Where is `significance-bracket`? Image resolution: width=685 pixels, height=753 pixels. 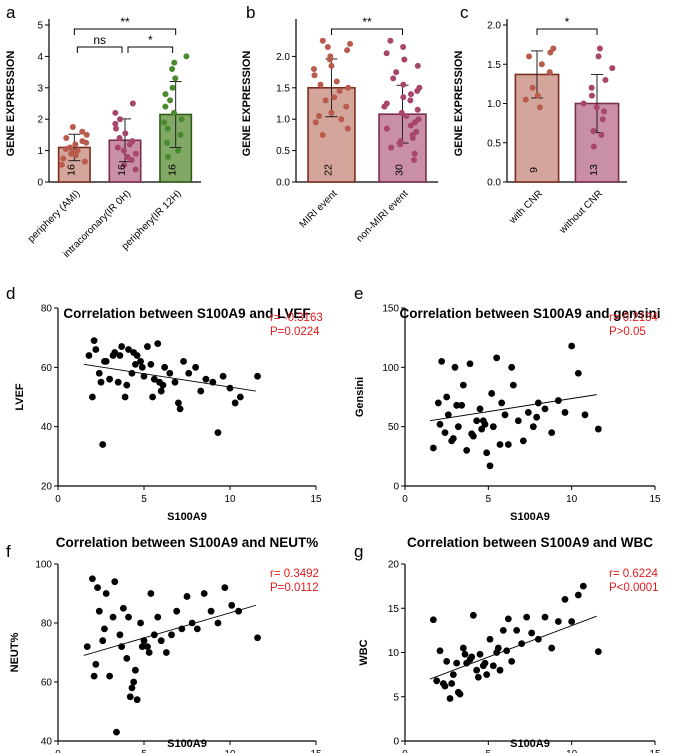 significance-bracket is located at coordinates (99, 49).